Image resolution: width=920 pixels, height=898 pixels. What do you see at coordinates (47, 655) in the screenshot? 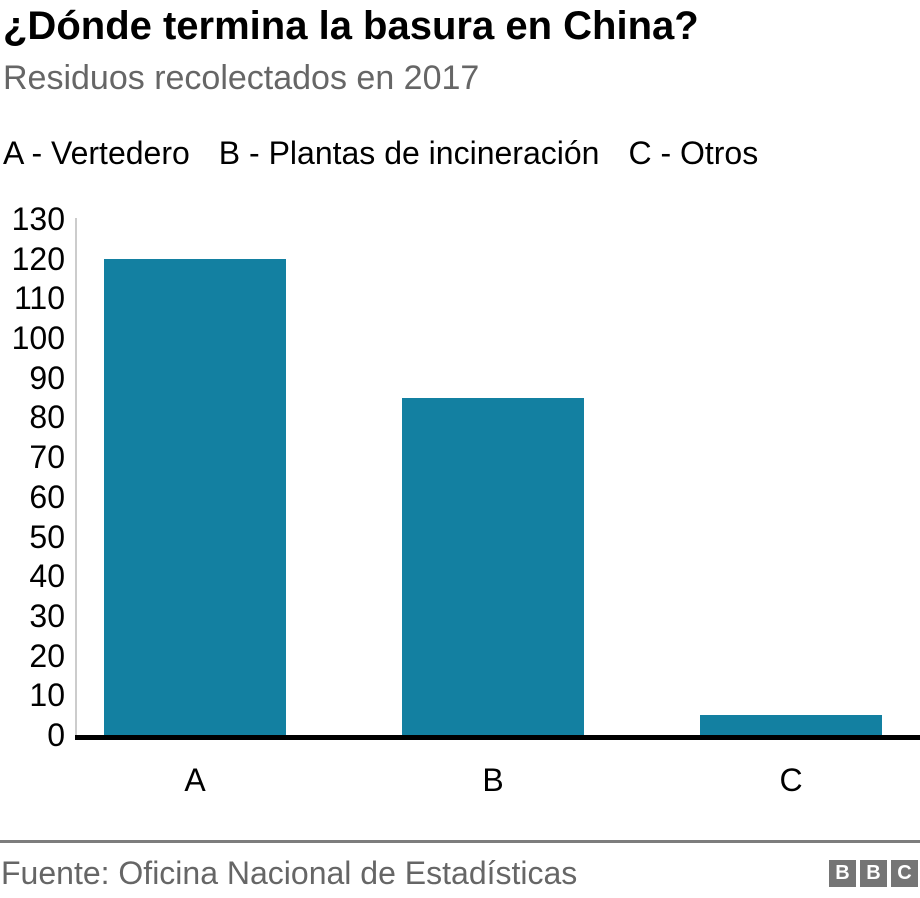
I see `y-tick-label-20: 20` at bounding box center [47, 655].